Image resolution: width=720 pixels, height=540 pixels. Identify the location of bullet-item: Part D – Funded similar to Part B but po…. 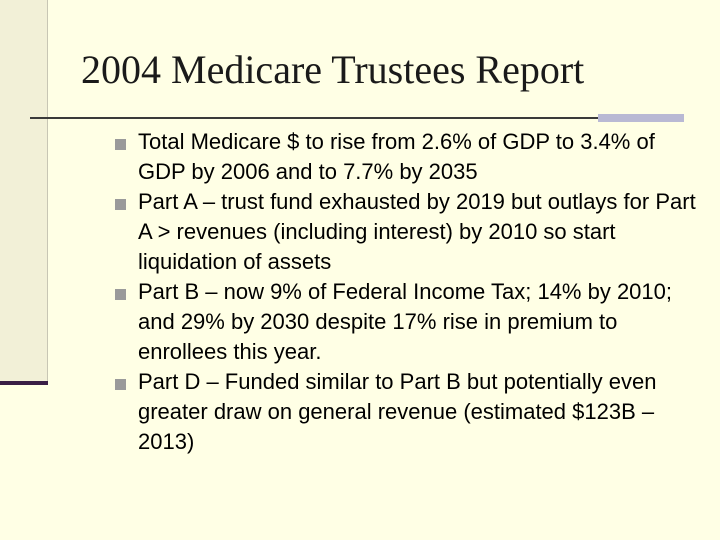
(406, 412).